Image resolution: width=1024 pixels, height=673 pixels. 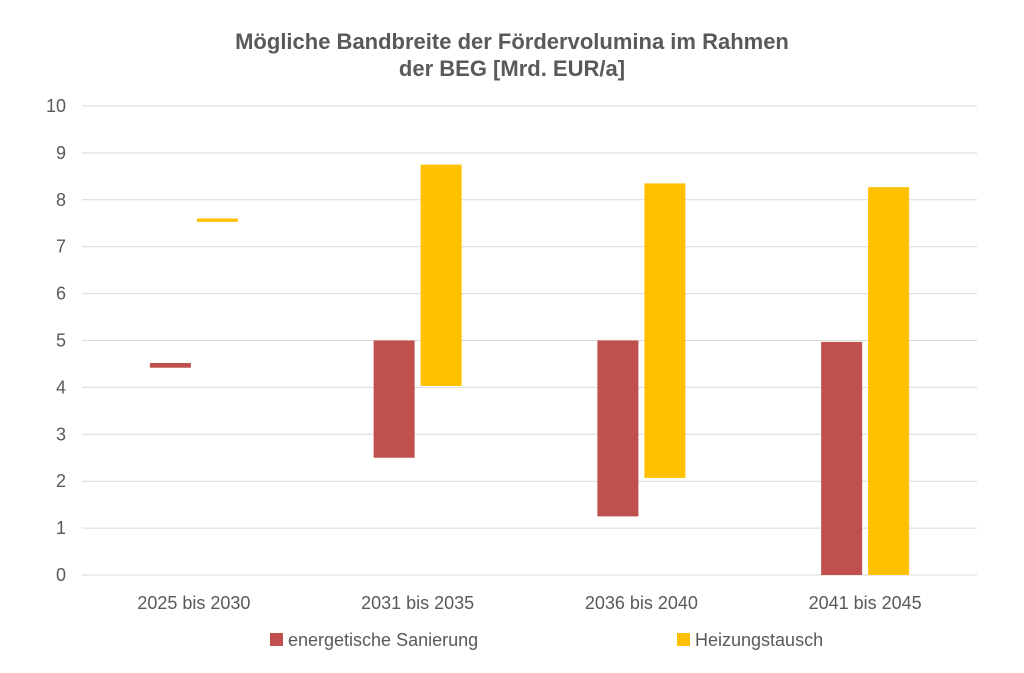 I want to click on y-tick-label-2: 2, so click(x=61, y=481).